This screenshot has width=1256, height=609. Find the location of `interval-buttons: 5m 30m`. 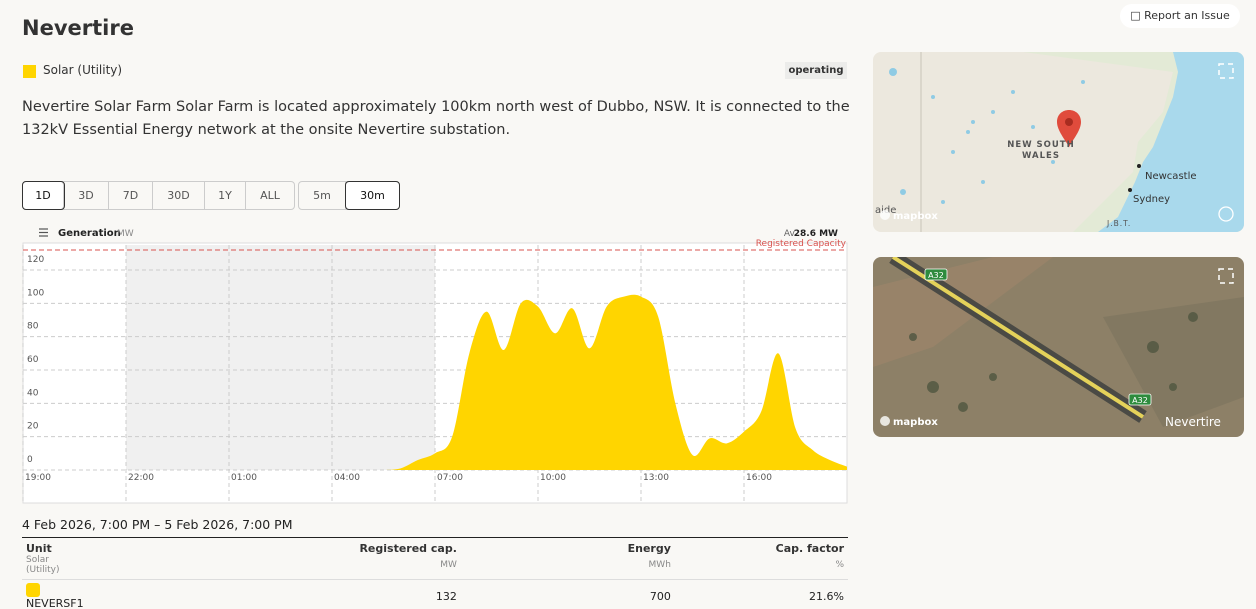

interval-buttons: 5m 30m is located at coordinates (349, 195).